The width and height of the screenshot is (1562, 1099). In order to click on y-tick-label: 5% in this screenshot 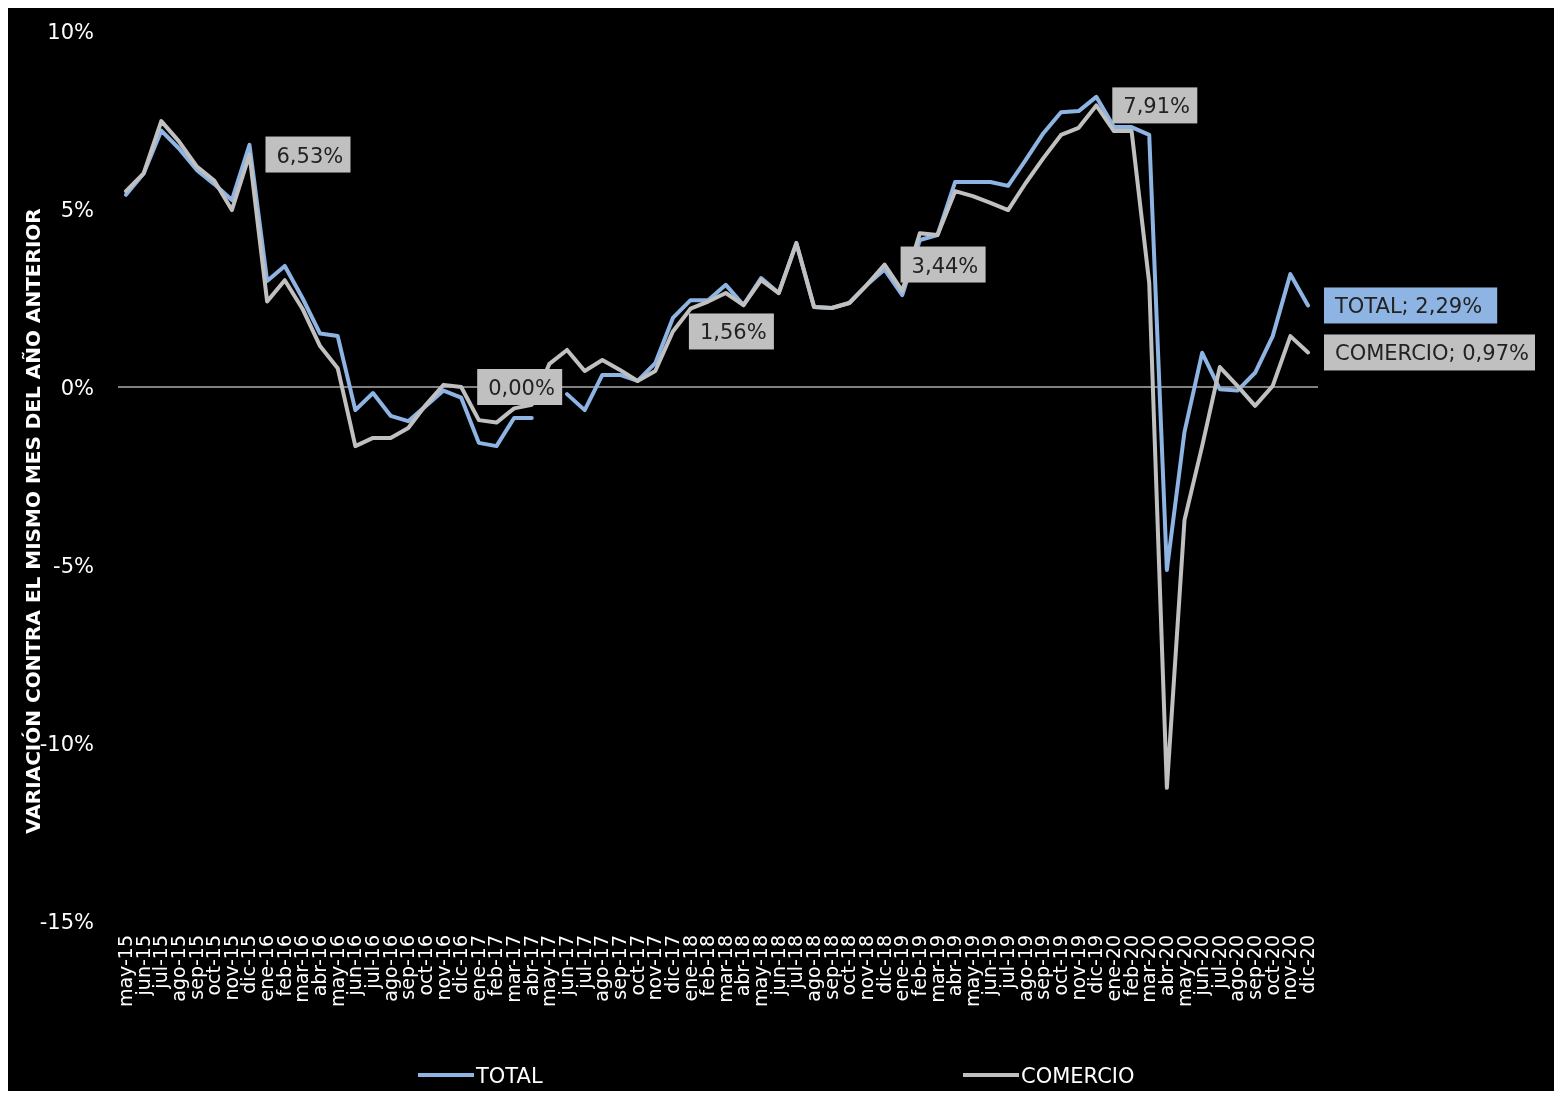, I will do `click(77, 210)`.